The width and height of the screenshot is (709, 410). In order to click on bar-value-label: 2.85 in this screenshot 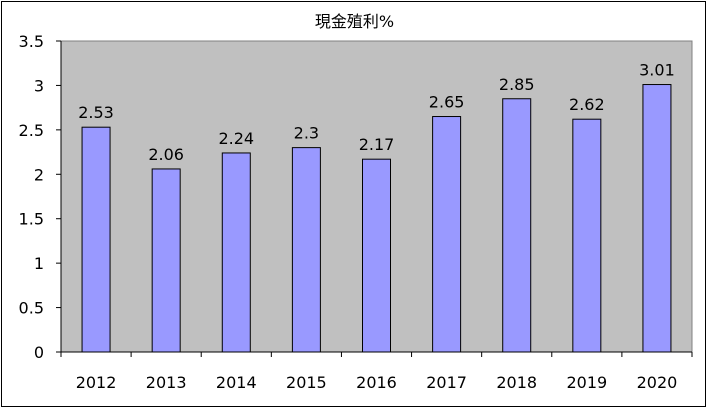, I will do `click(517, 84)`.